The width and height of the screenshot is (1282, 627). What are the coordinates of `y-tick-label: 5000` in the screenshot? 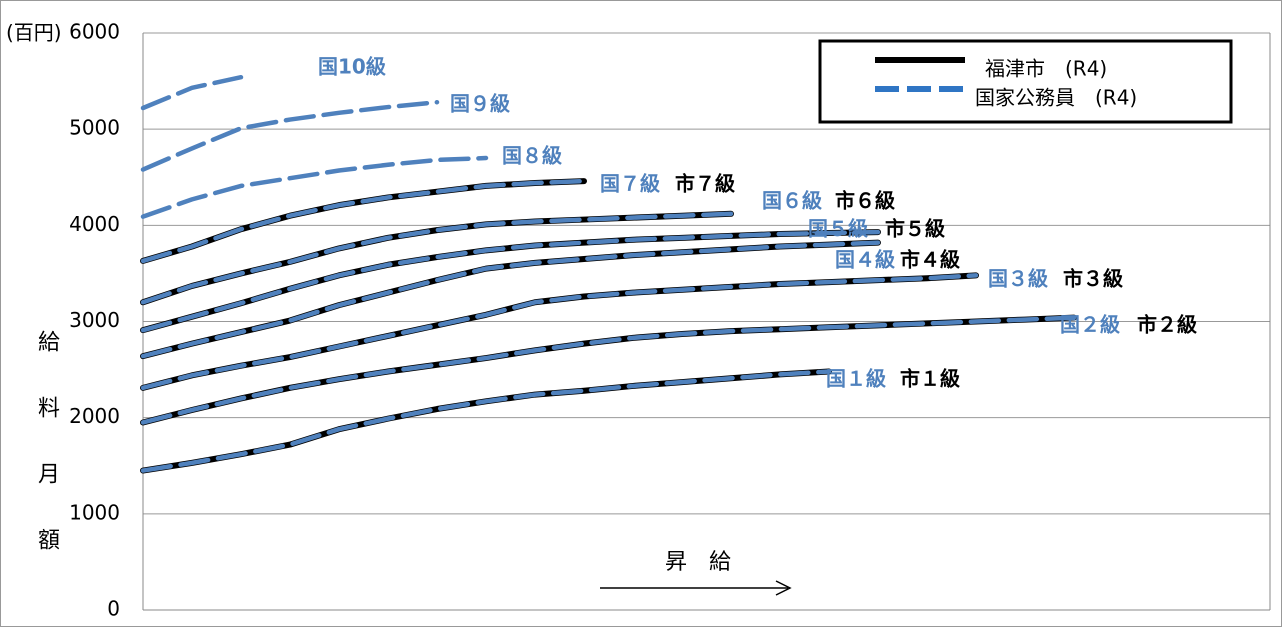 It's located at (94, 128).